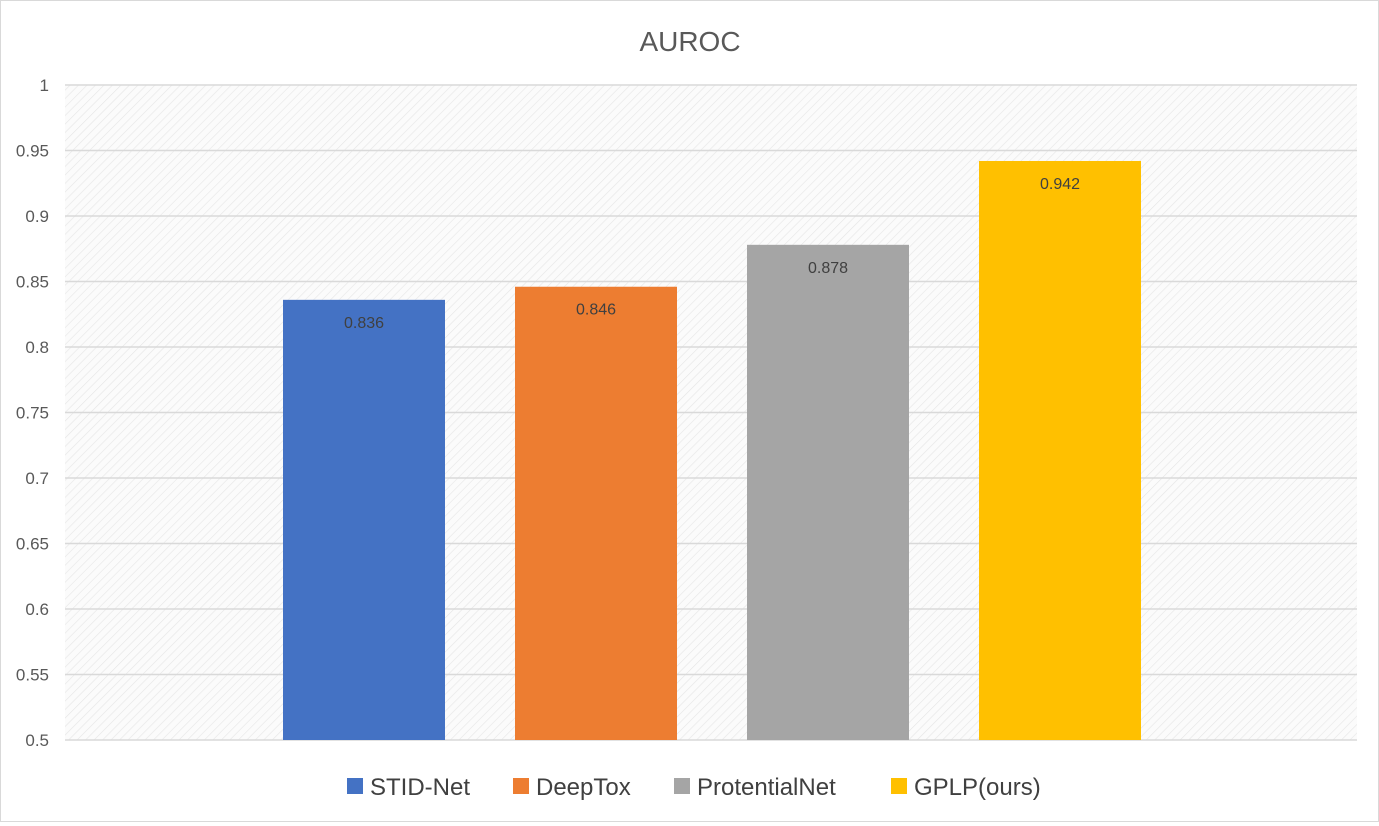  I want to click on y-tick-label: 0.5, so click(37, 740).